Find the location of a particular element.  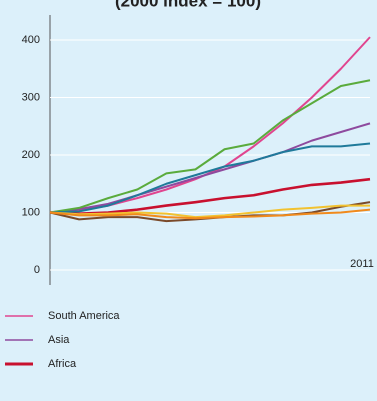

y-tick-label: 200 is located at coordinates (31, 155).